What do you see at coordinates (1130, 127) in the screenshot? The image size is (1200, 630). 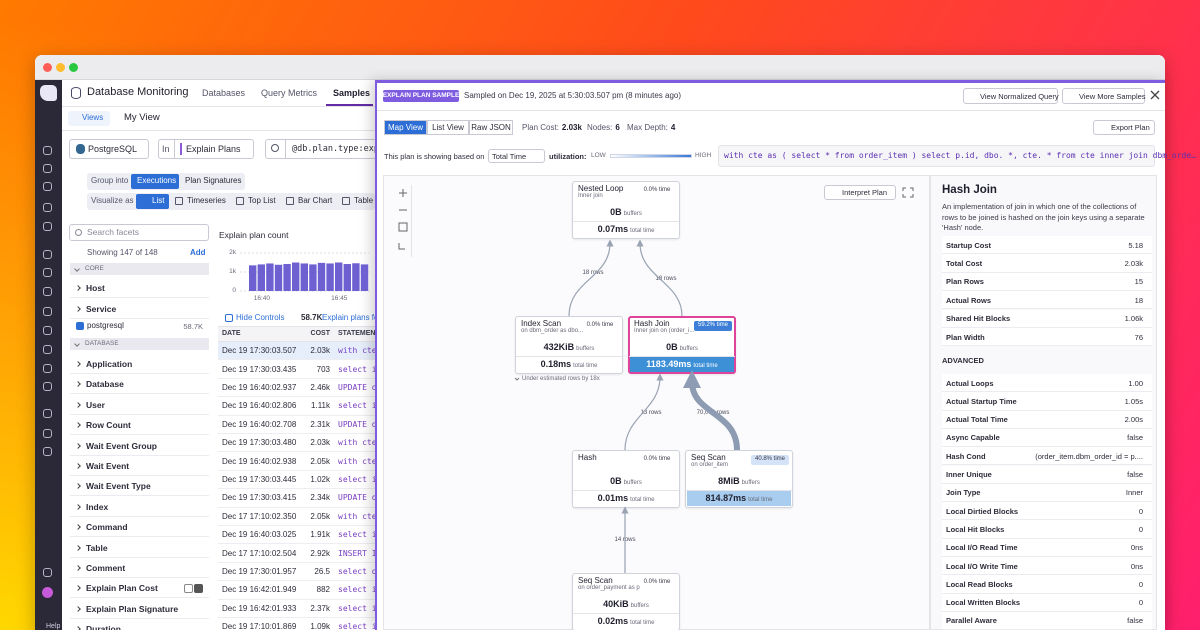 I see `export-label: Export Plan` at bounding box center [1130, 127].